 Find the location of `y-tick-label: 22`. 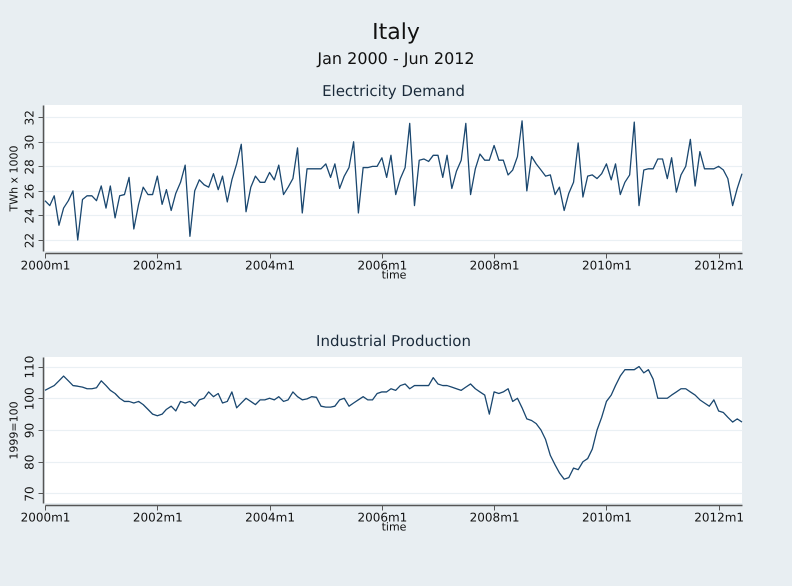

y-tick-label: 22 is located at coordinates (29, 240).